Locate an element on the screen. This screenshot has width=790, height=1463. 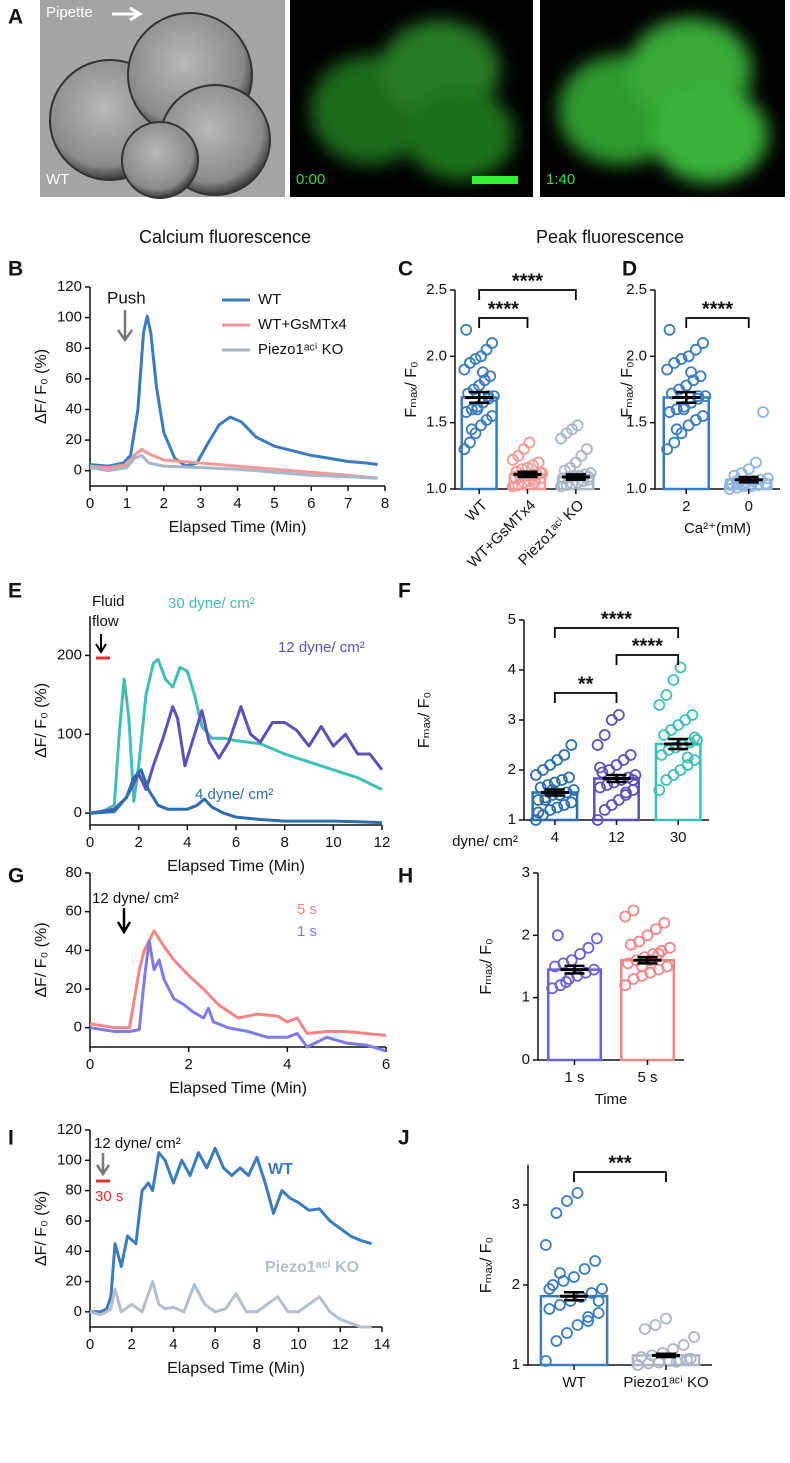
x-axis-label: Ca²⁺(mM) is located at coordinates (717, 528).